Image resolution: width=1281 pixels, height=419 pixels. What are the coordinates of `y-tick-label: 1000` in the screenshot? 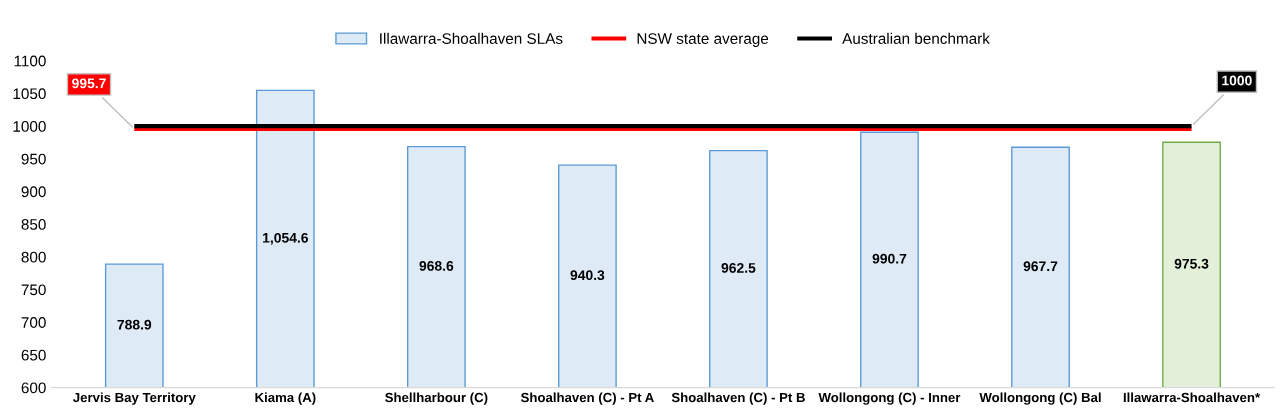 It's located at (29, 126).